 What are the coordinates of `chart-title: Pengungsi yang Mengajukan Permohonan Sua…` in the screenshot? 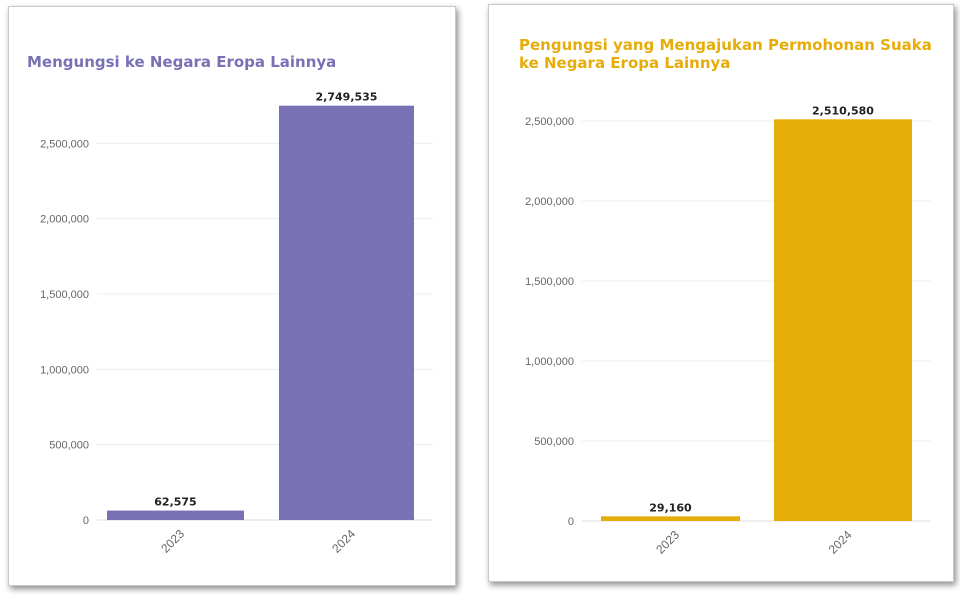 It's located at (725, 54).